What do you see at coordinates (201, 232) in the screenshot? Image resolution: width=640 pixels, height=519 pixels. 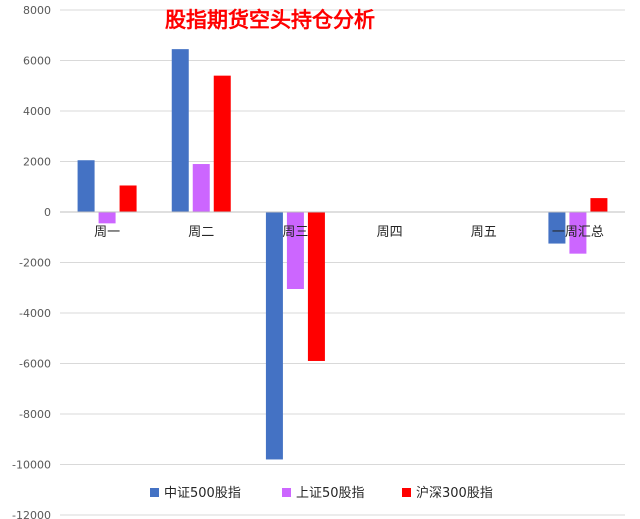 I see `category-label: 周二` at bounding box center [201, 232].